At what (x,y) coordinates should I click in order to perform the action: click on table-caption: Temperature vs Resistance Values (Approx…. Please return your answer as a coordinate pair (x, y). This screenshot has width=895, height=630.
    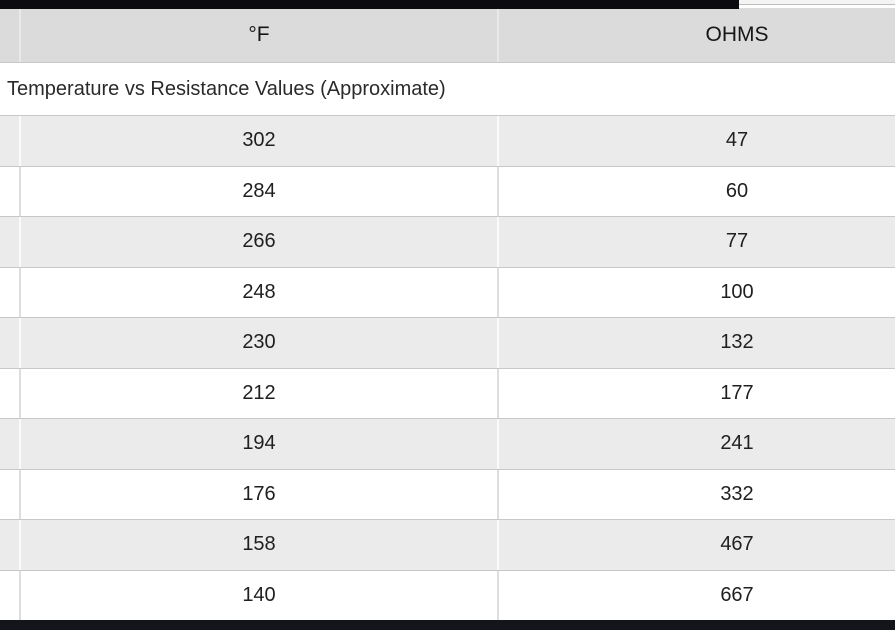
    Looking at the image, I should click on (447, 88).